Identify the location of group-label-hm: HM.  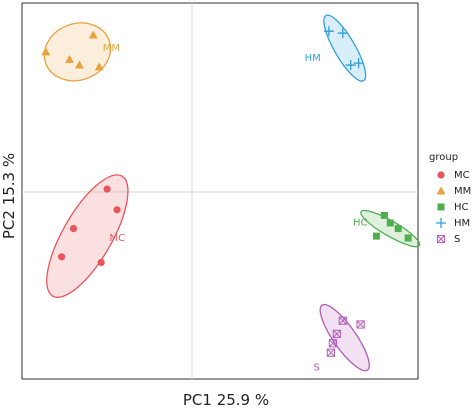
(313, 58).